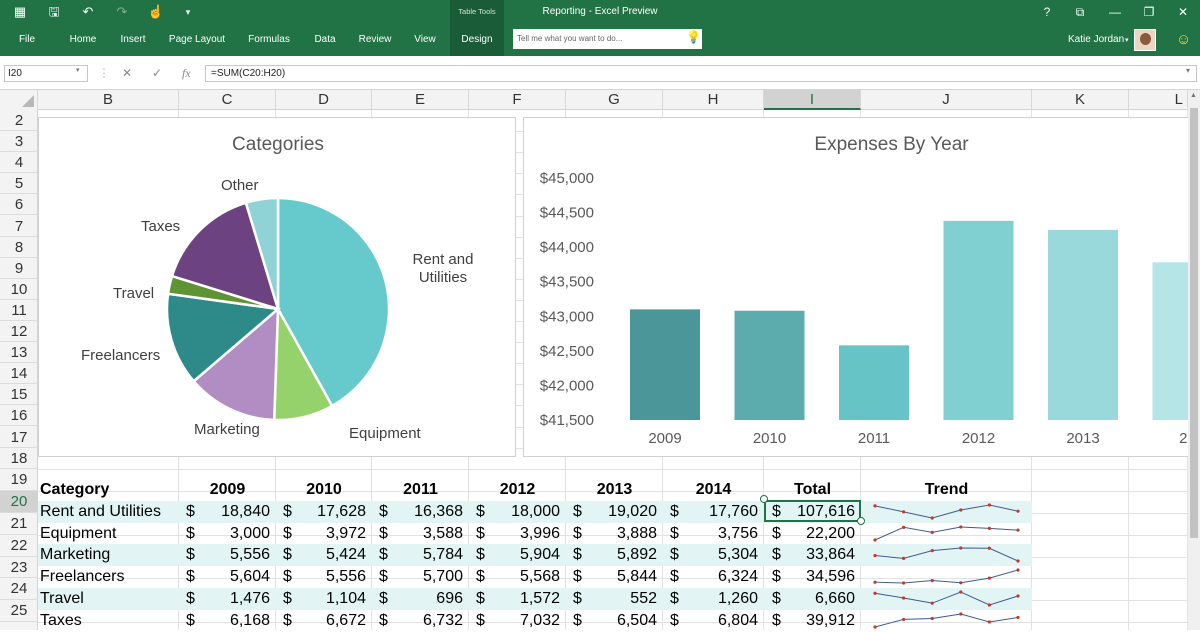 This screenshot has height=632, width=1200. What do you see at coordinates (713, 555) in the screenshot?
I see `value-cell: $5,304` at bounding box center [713, 555].